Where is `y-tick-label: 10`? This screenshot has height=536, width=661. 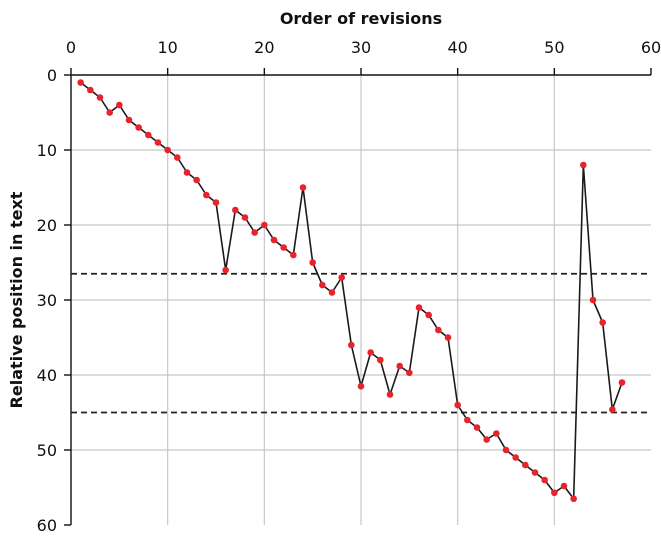
y-tick-label: 10 is located at coordinates (47, 150).